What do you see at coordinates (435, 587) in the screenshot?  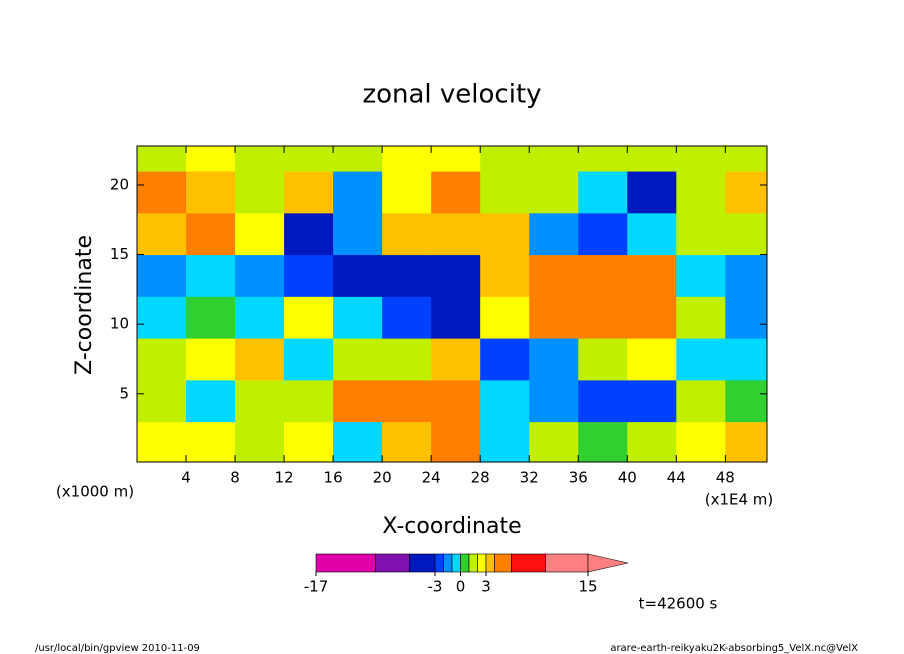 I see `colorbar-tick-label: -3` at bounding box center [435, 587].